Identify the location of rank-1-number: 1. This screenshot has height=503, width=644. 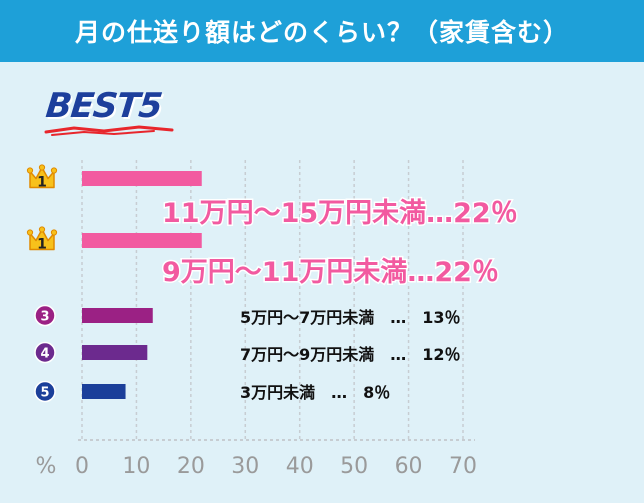
(42, 183).